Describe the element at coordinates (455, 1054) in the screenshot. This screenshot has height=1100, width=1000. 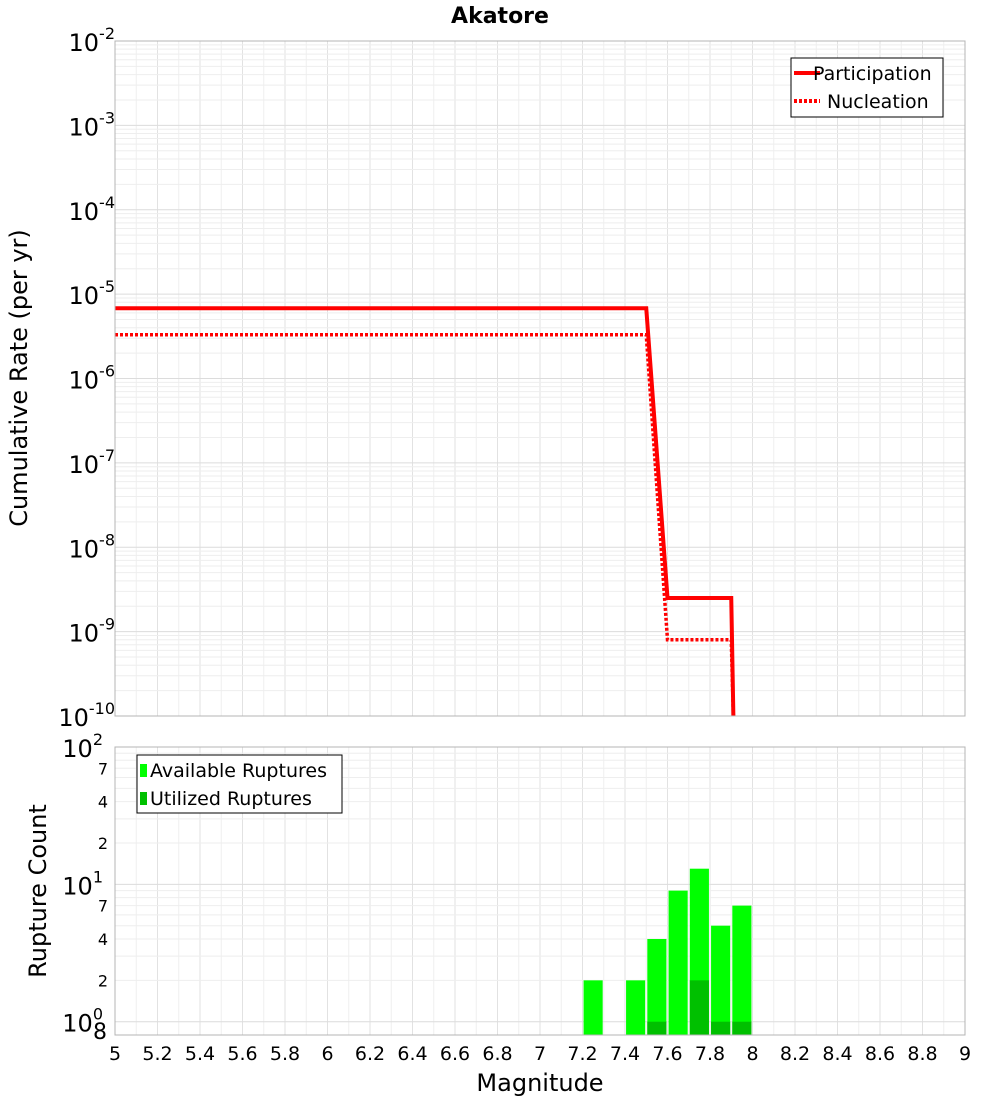
I see `x-tick-label: 6.6` at that location.